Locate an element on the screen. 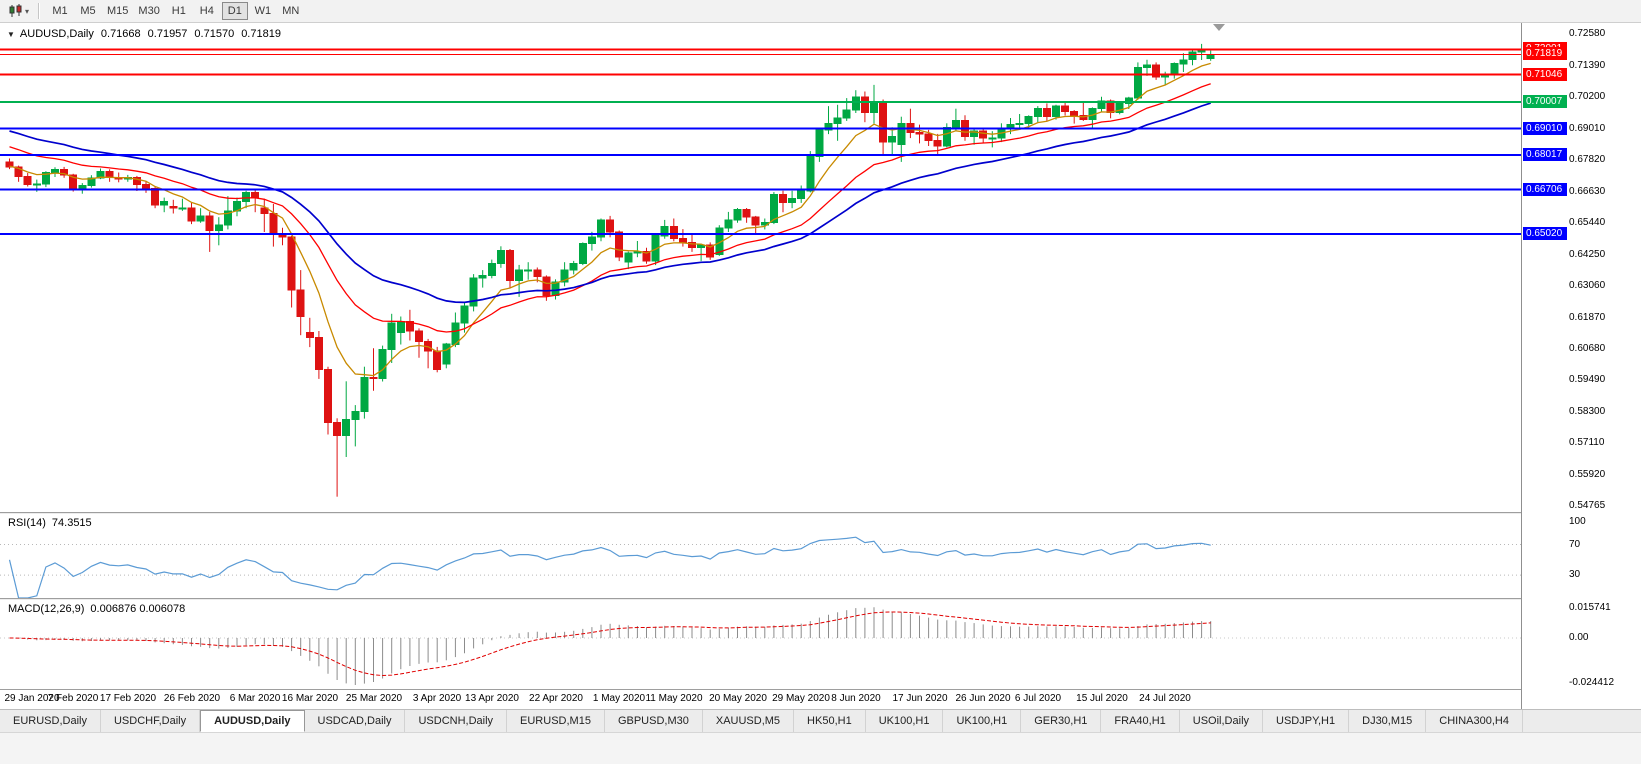 The image size is (1641, 764). chart-tab-ger30-h1: GER30,H1 is located at coordinates (1061, 721).